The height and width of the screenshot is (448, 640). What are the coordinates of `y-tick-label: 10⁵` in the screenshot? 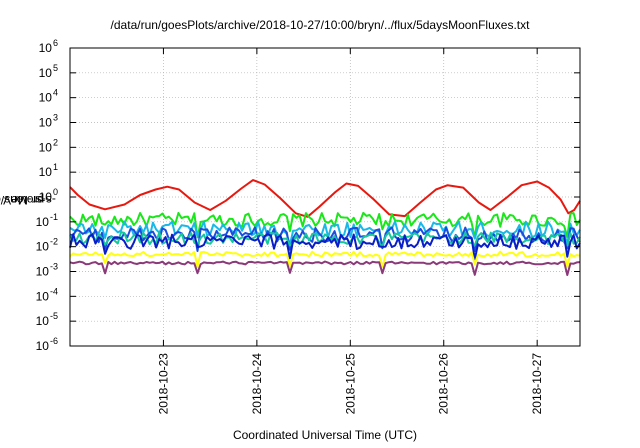 It's located at (48, 71).